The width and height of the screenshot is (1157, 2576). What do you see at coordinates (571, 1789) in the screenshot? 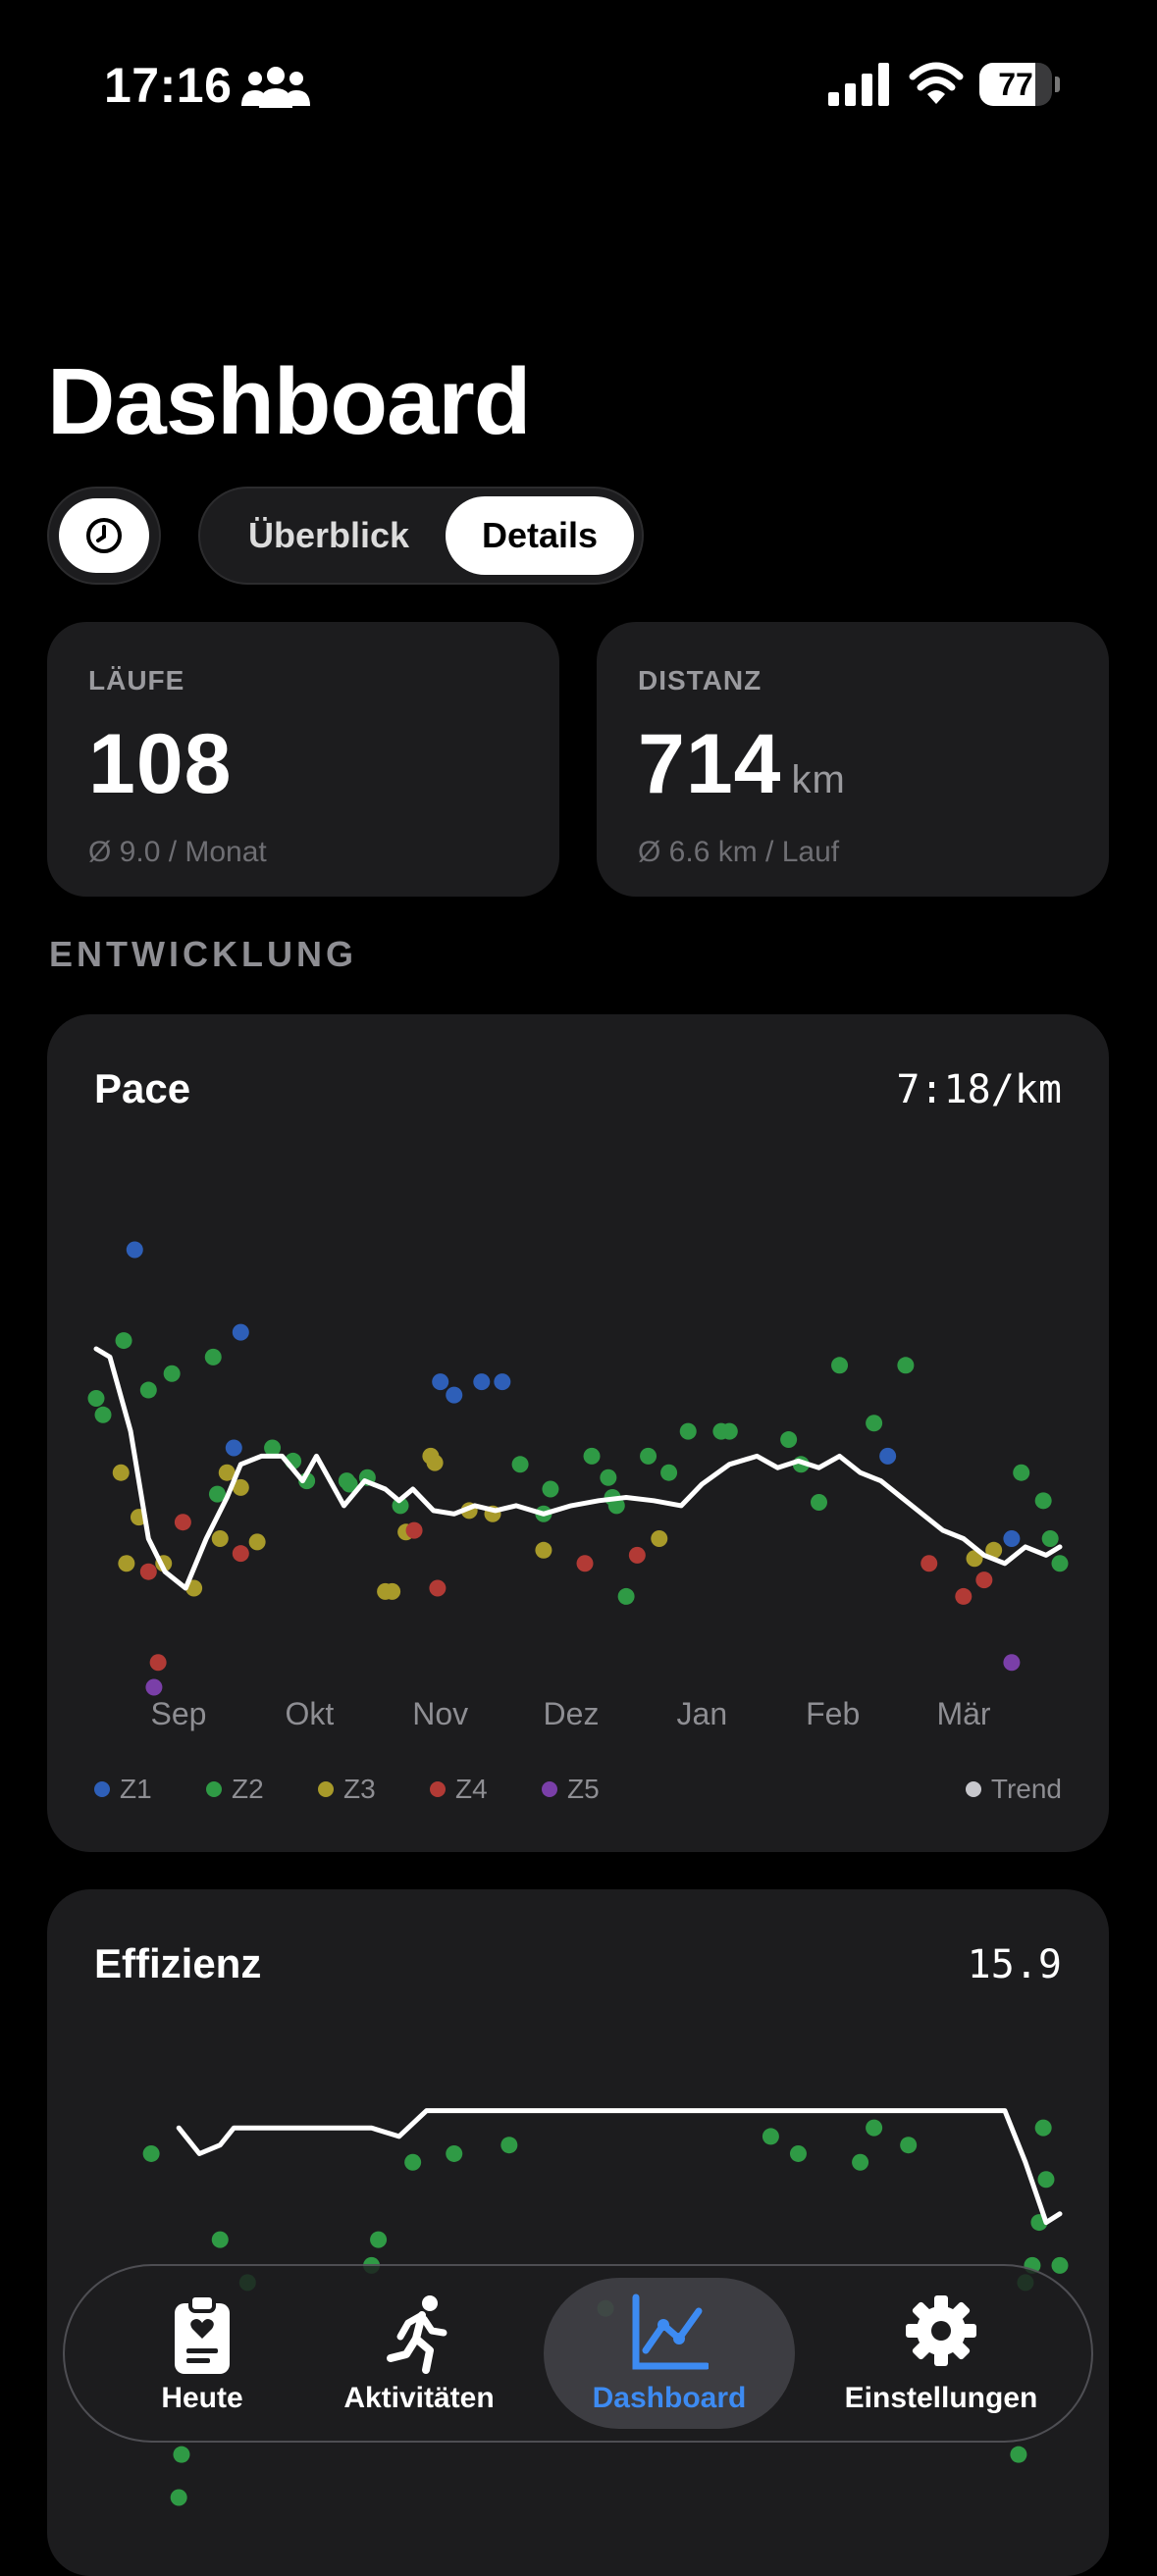
I see `legend-item-z5: Z5` at bounding box center [571, 1789].